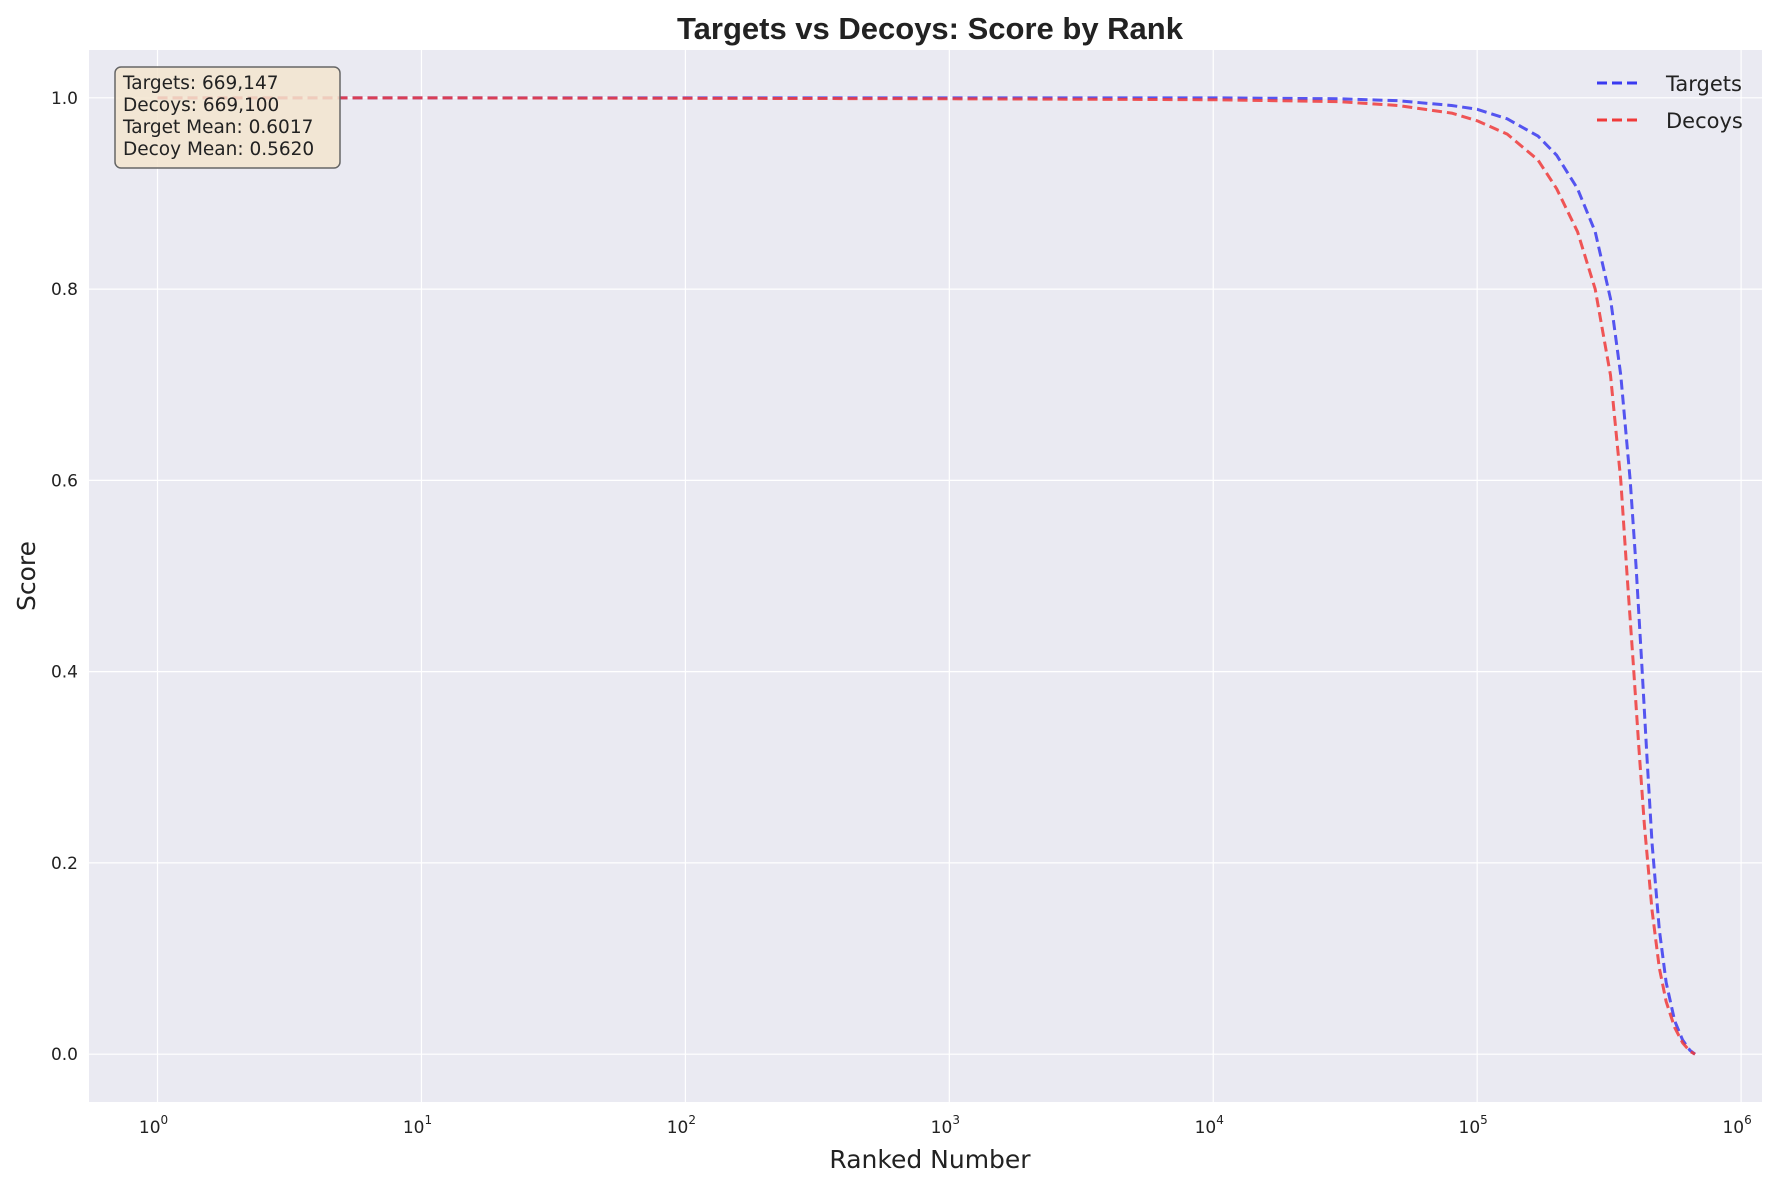 Image resolution: width=1786 pixels, height=1188 pixels. I want to click on stats-targets-count: Targets: 669,147, so click(200, 83).